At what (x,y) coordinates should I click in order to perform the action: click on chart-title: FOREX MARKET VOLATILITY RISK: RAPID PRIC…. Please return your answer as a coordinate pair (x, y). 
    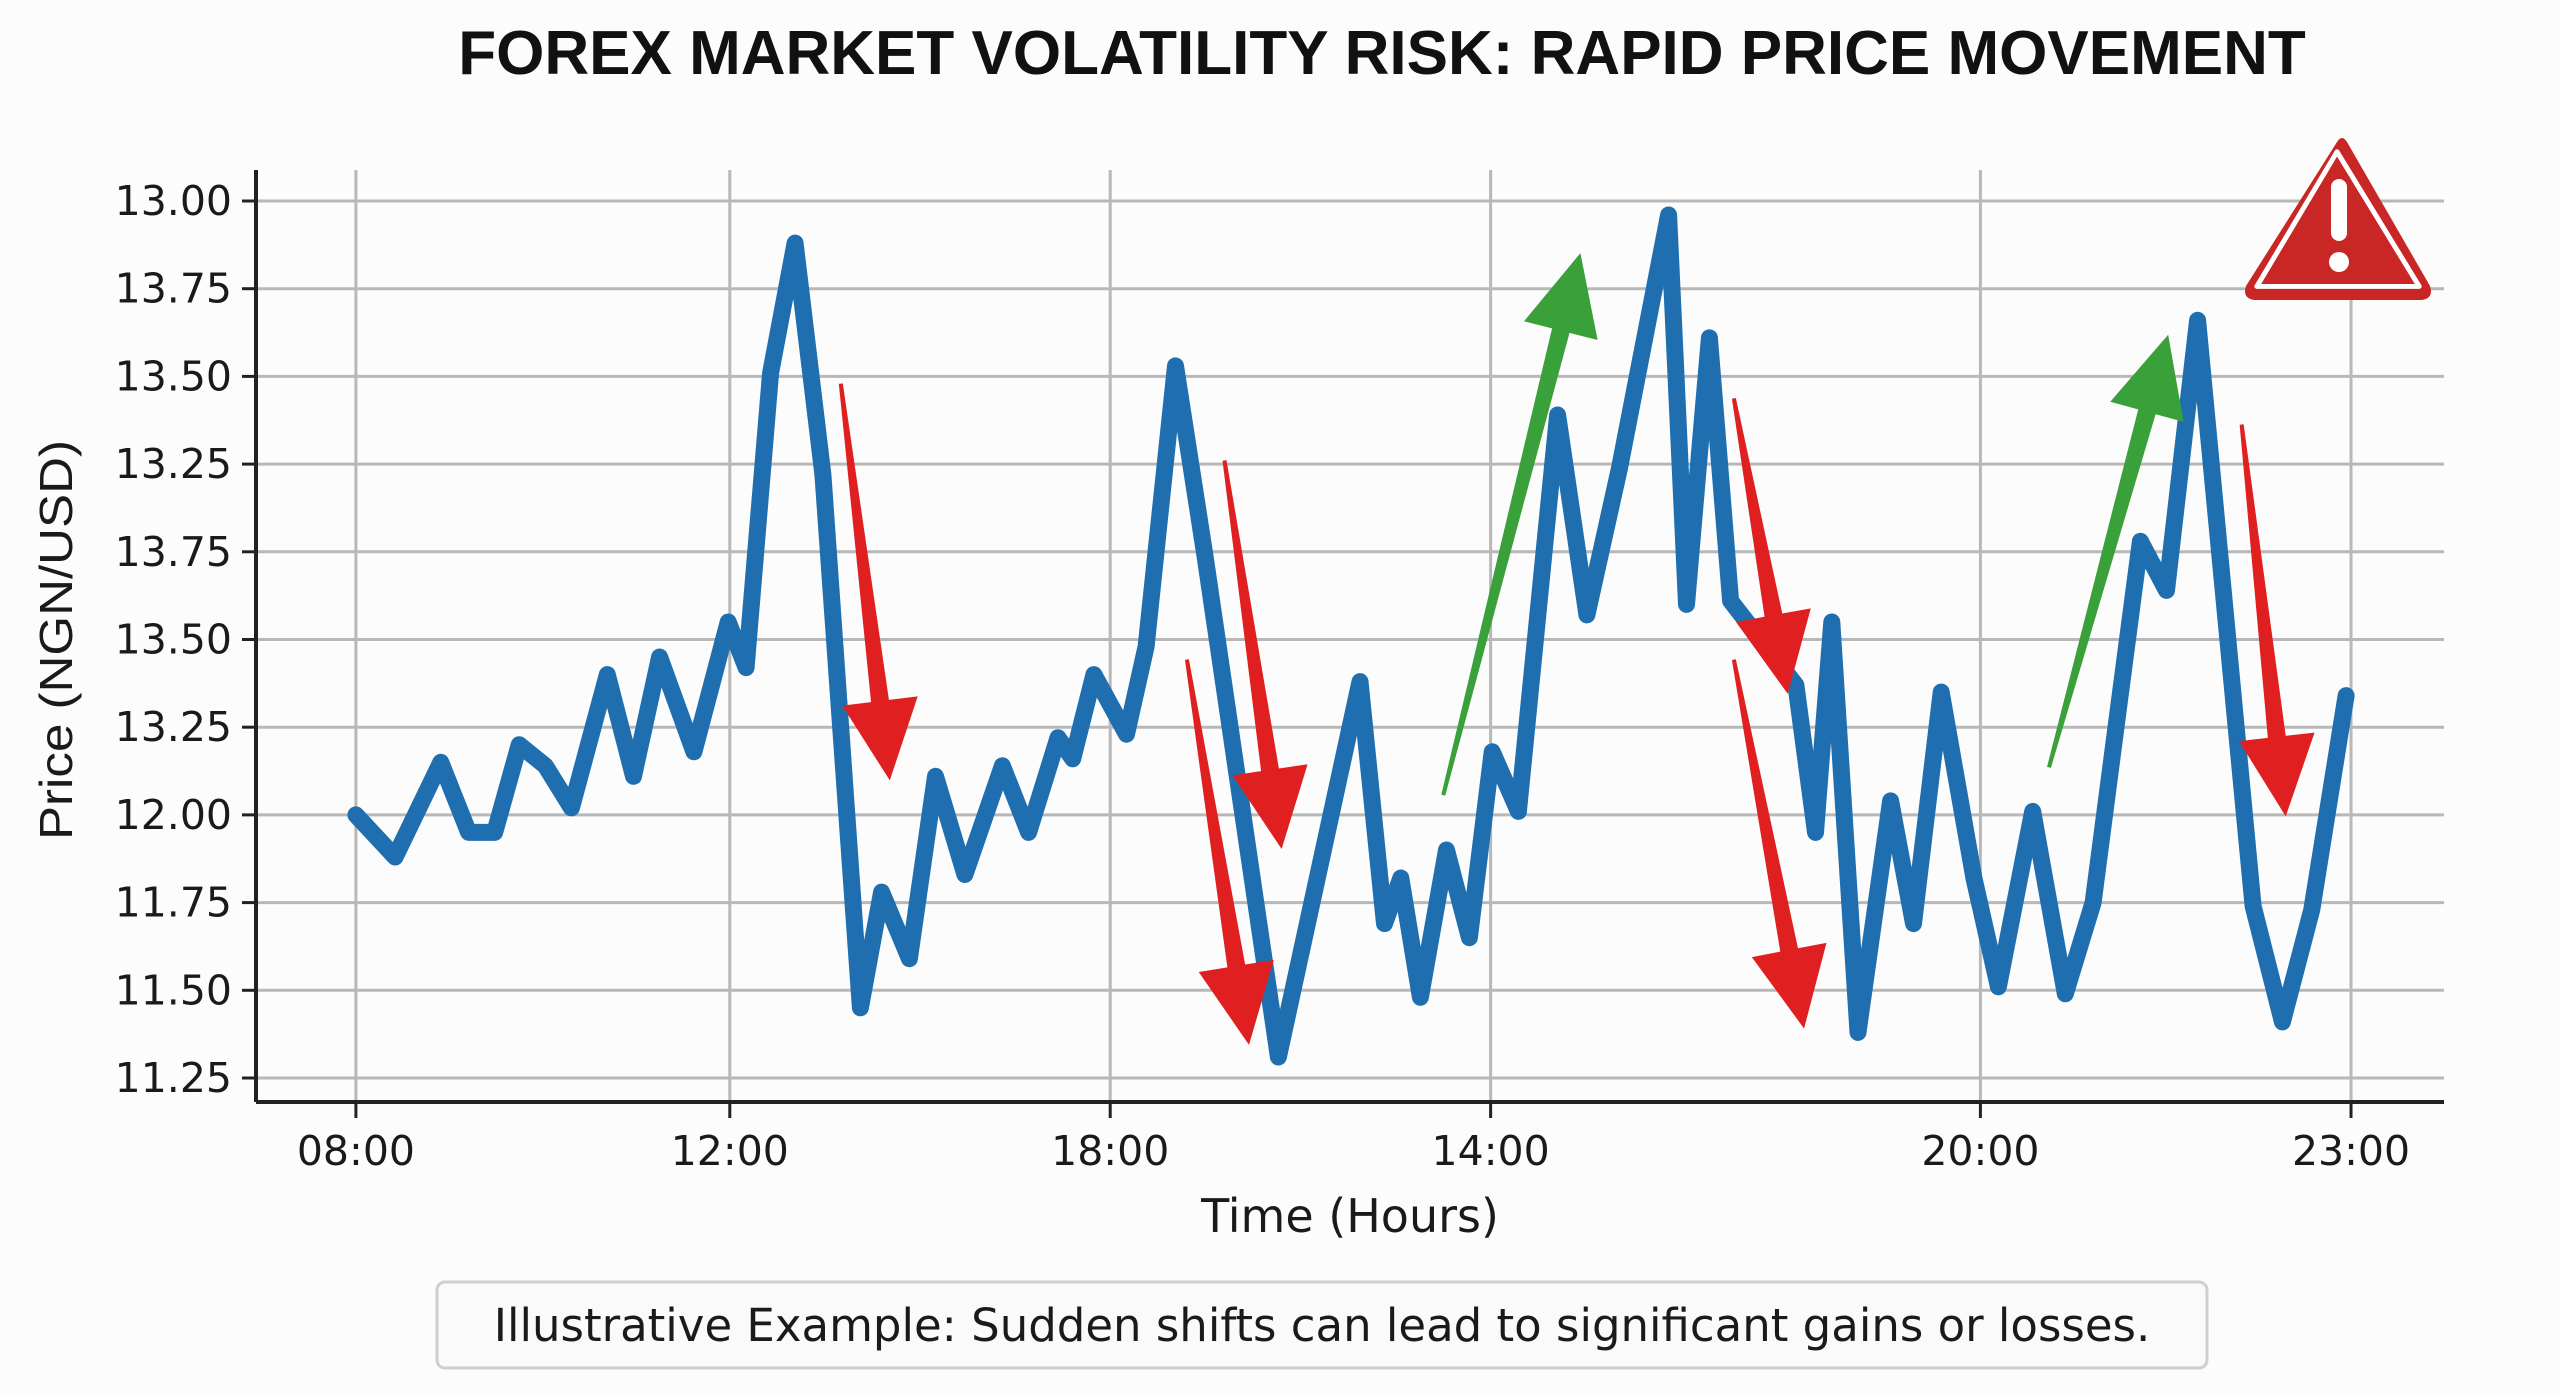
    Looking at the image, I should click on (1382, 53).